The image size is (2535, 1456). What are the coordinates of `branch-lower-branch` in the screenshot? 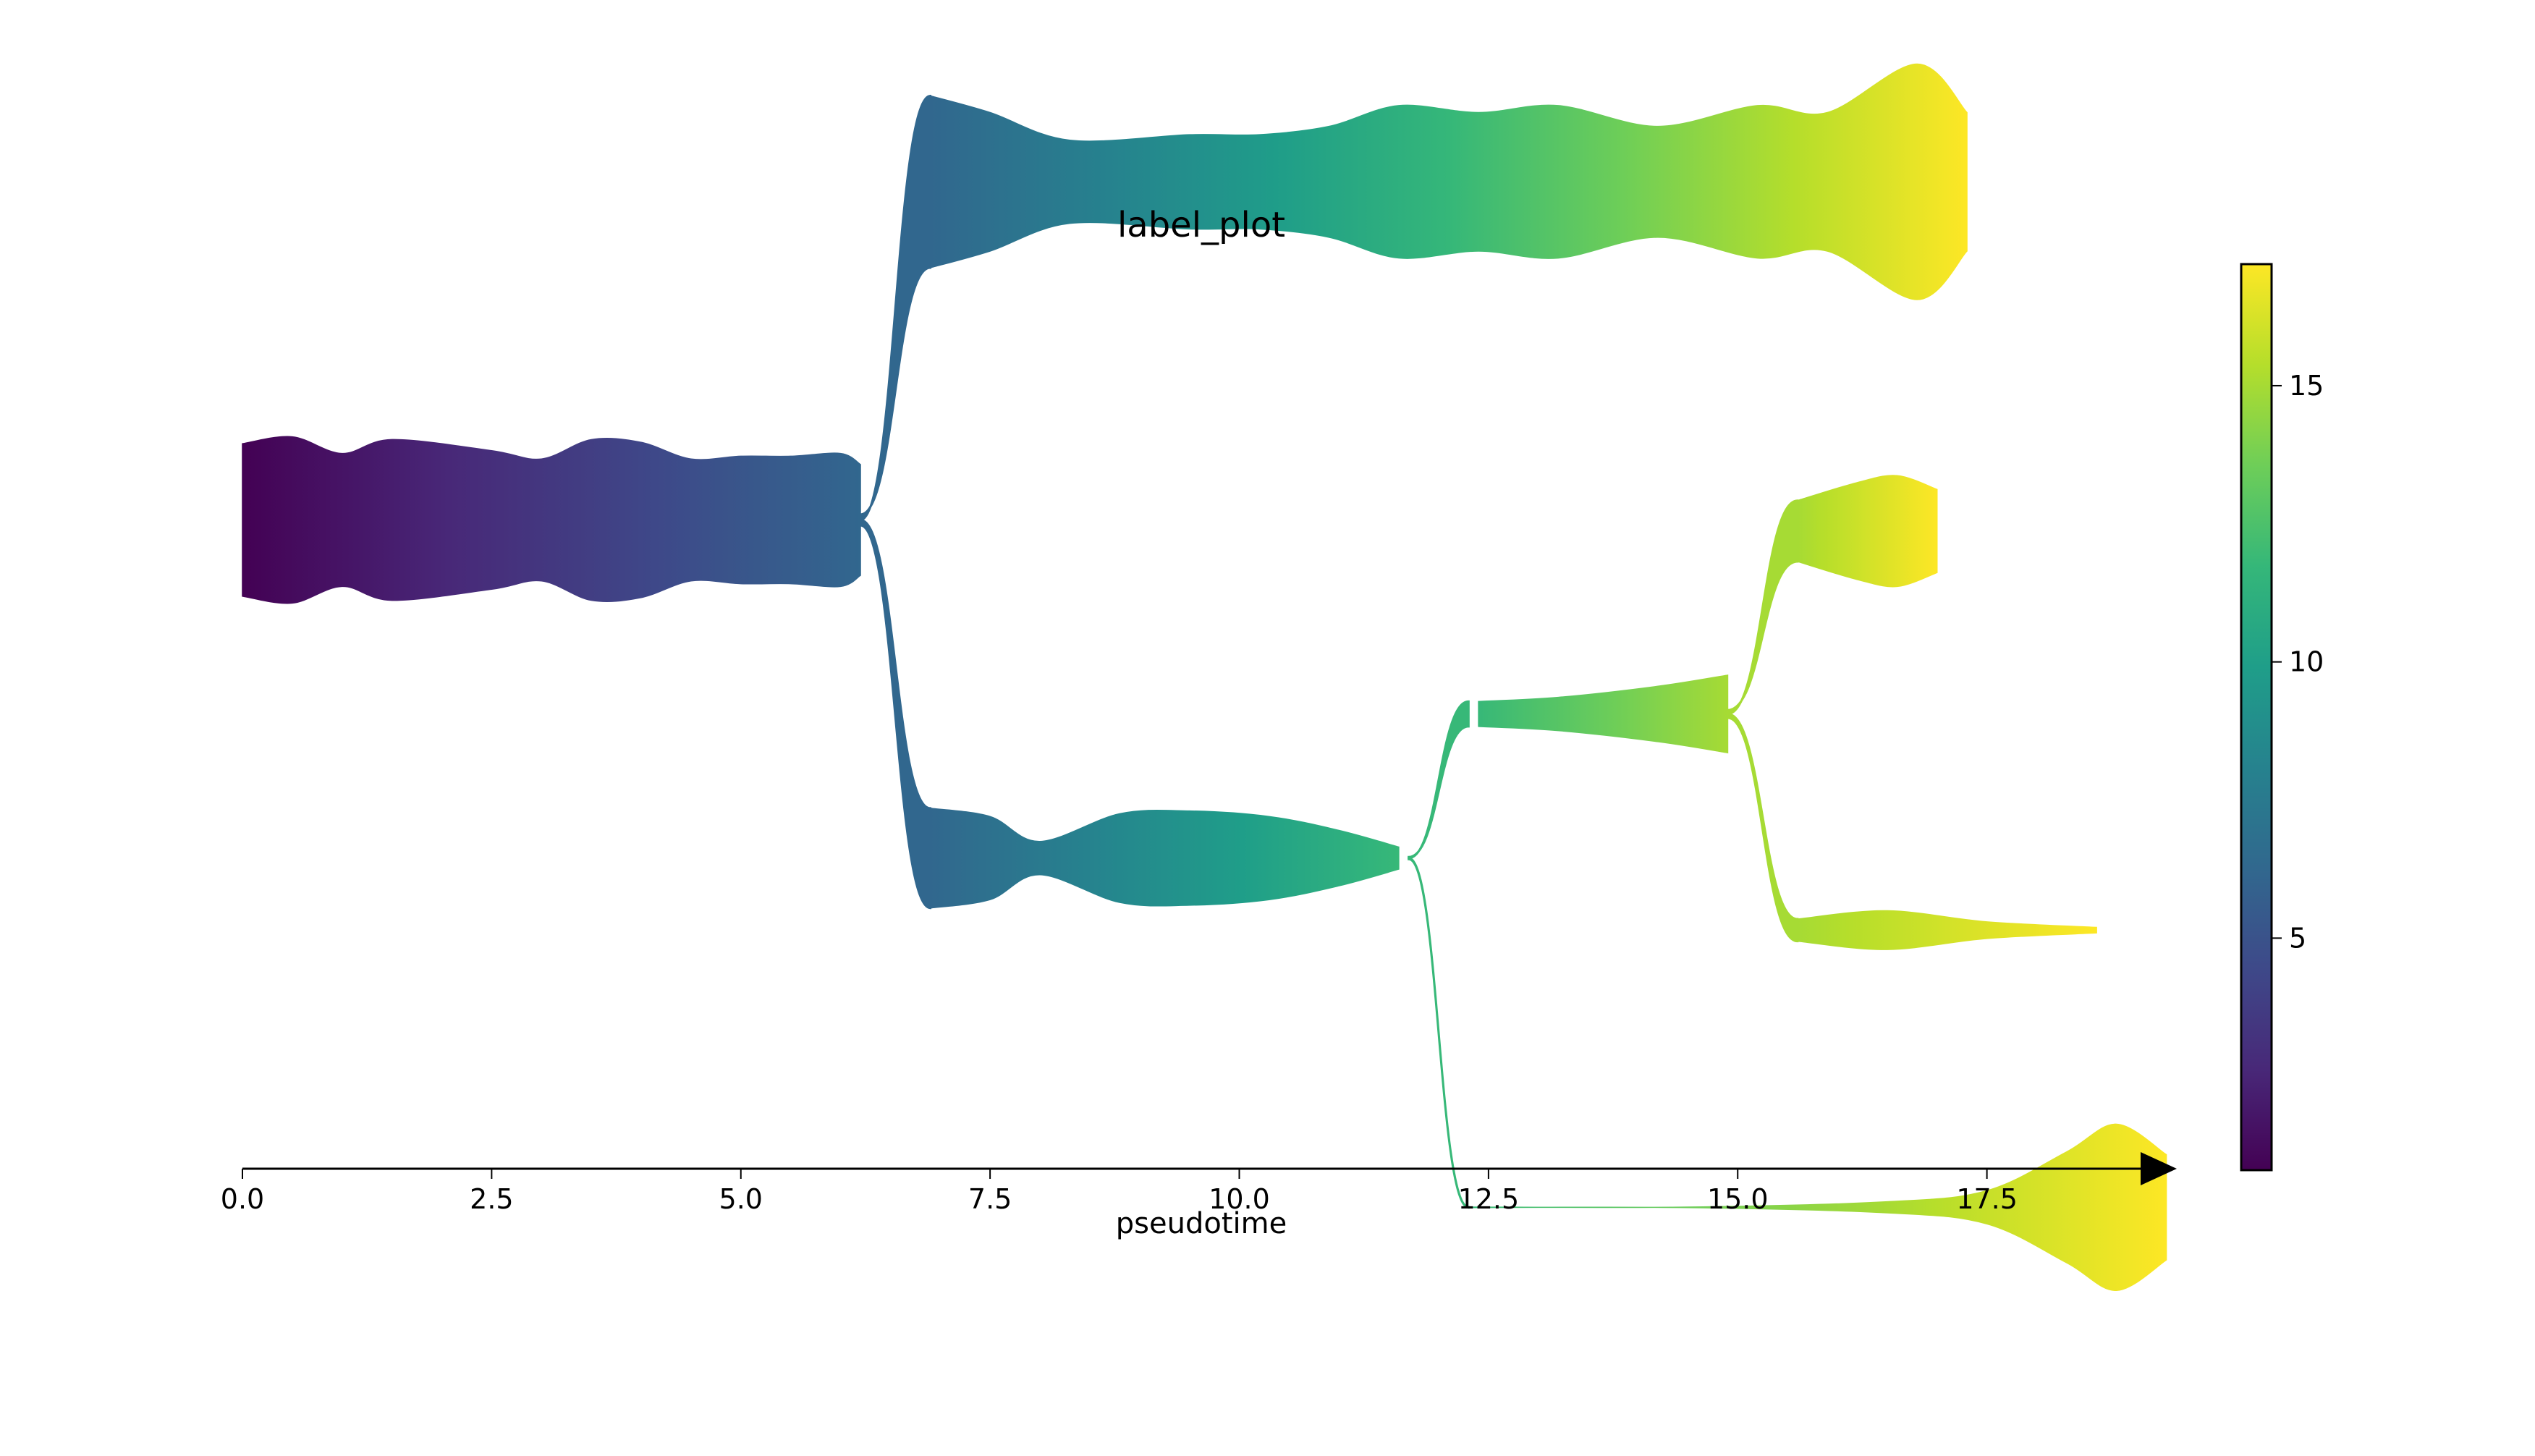 It's located at (1164, 858).